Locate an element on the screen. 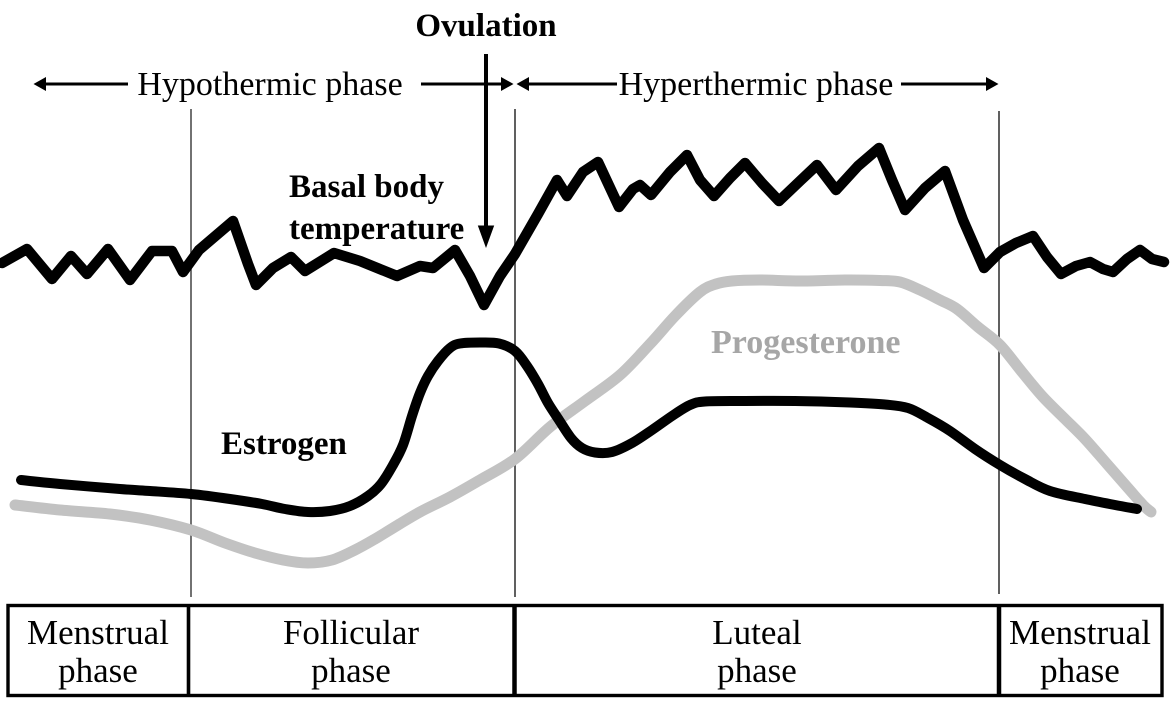  svg-text: Follicular is located at coordinates (351, 632).